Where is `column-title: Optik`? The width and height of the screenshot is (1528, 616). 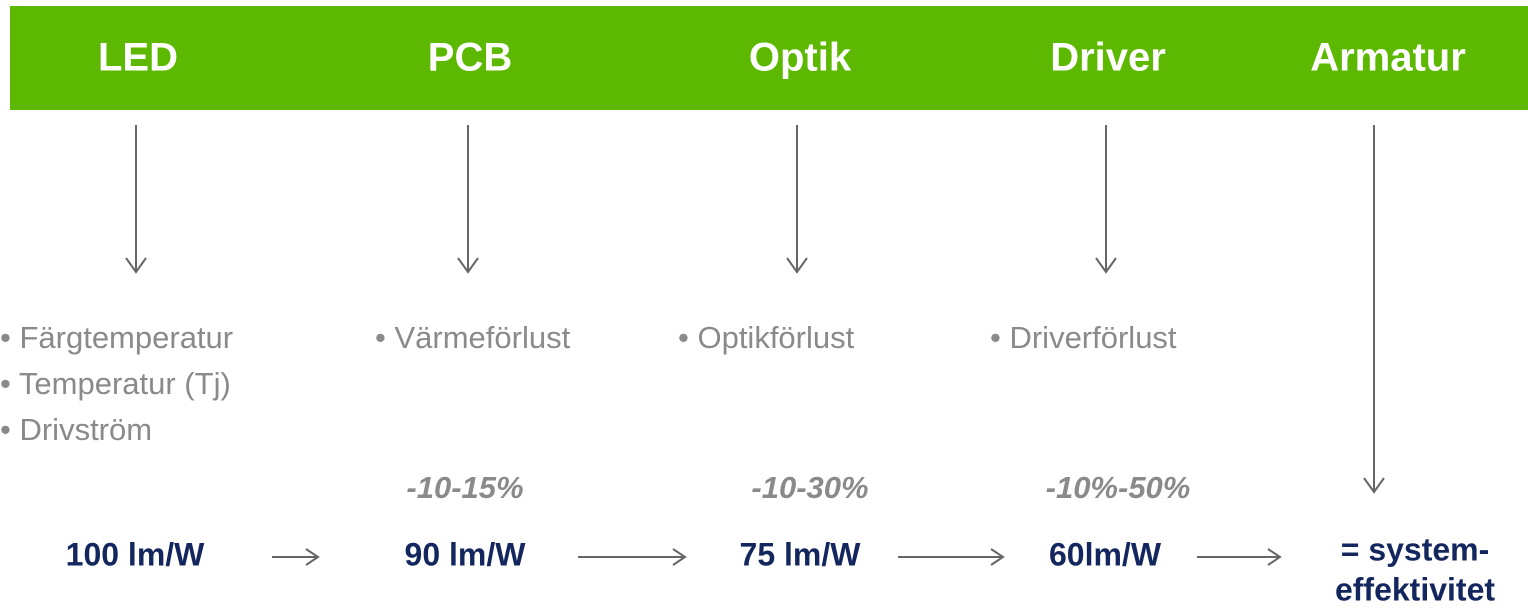
column-title: Optik is located at coordinates (800, 58).